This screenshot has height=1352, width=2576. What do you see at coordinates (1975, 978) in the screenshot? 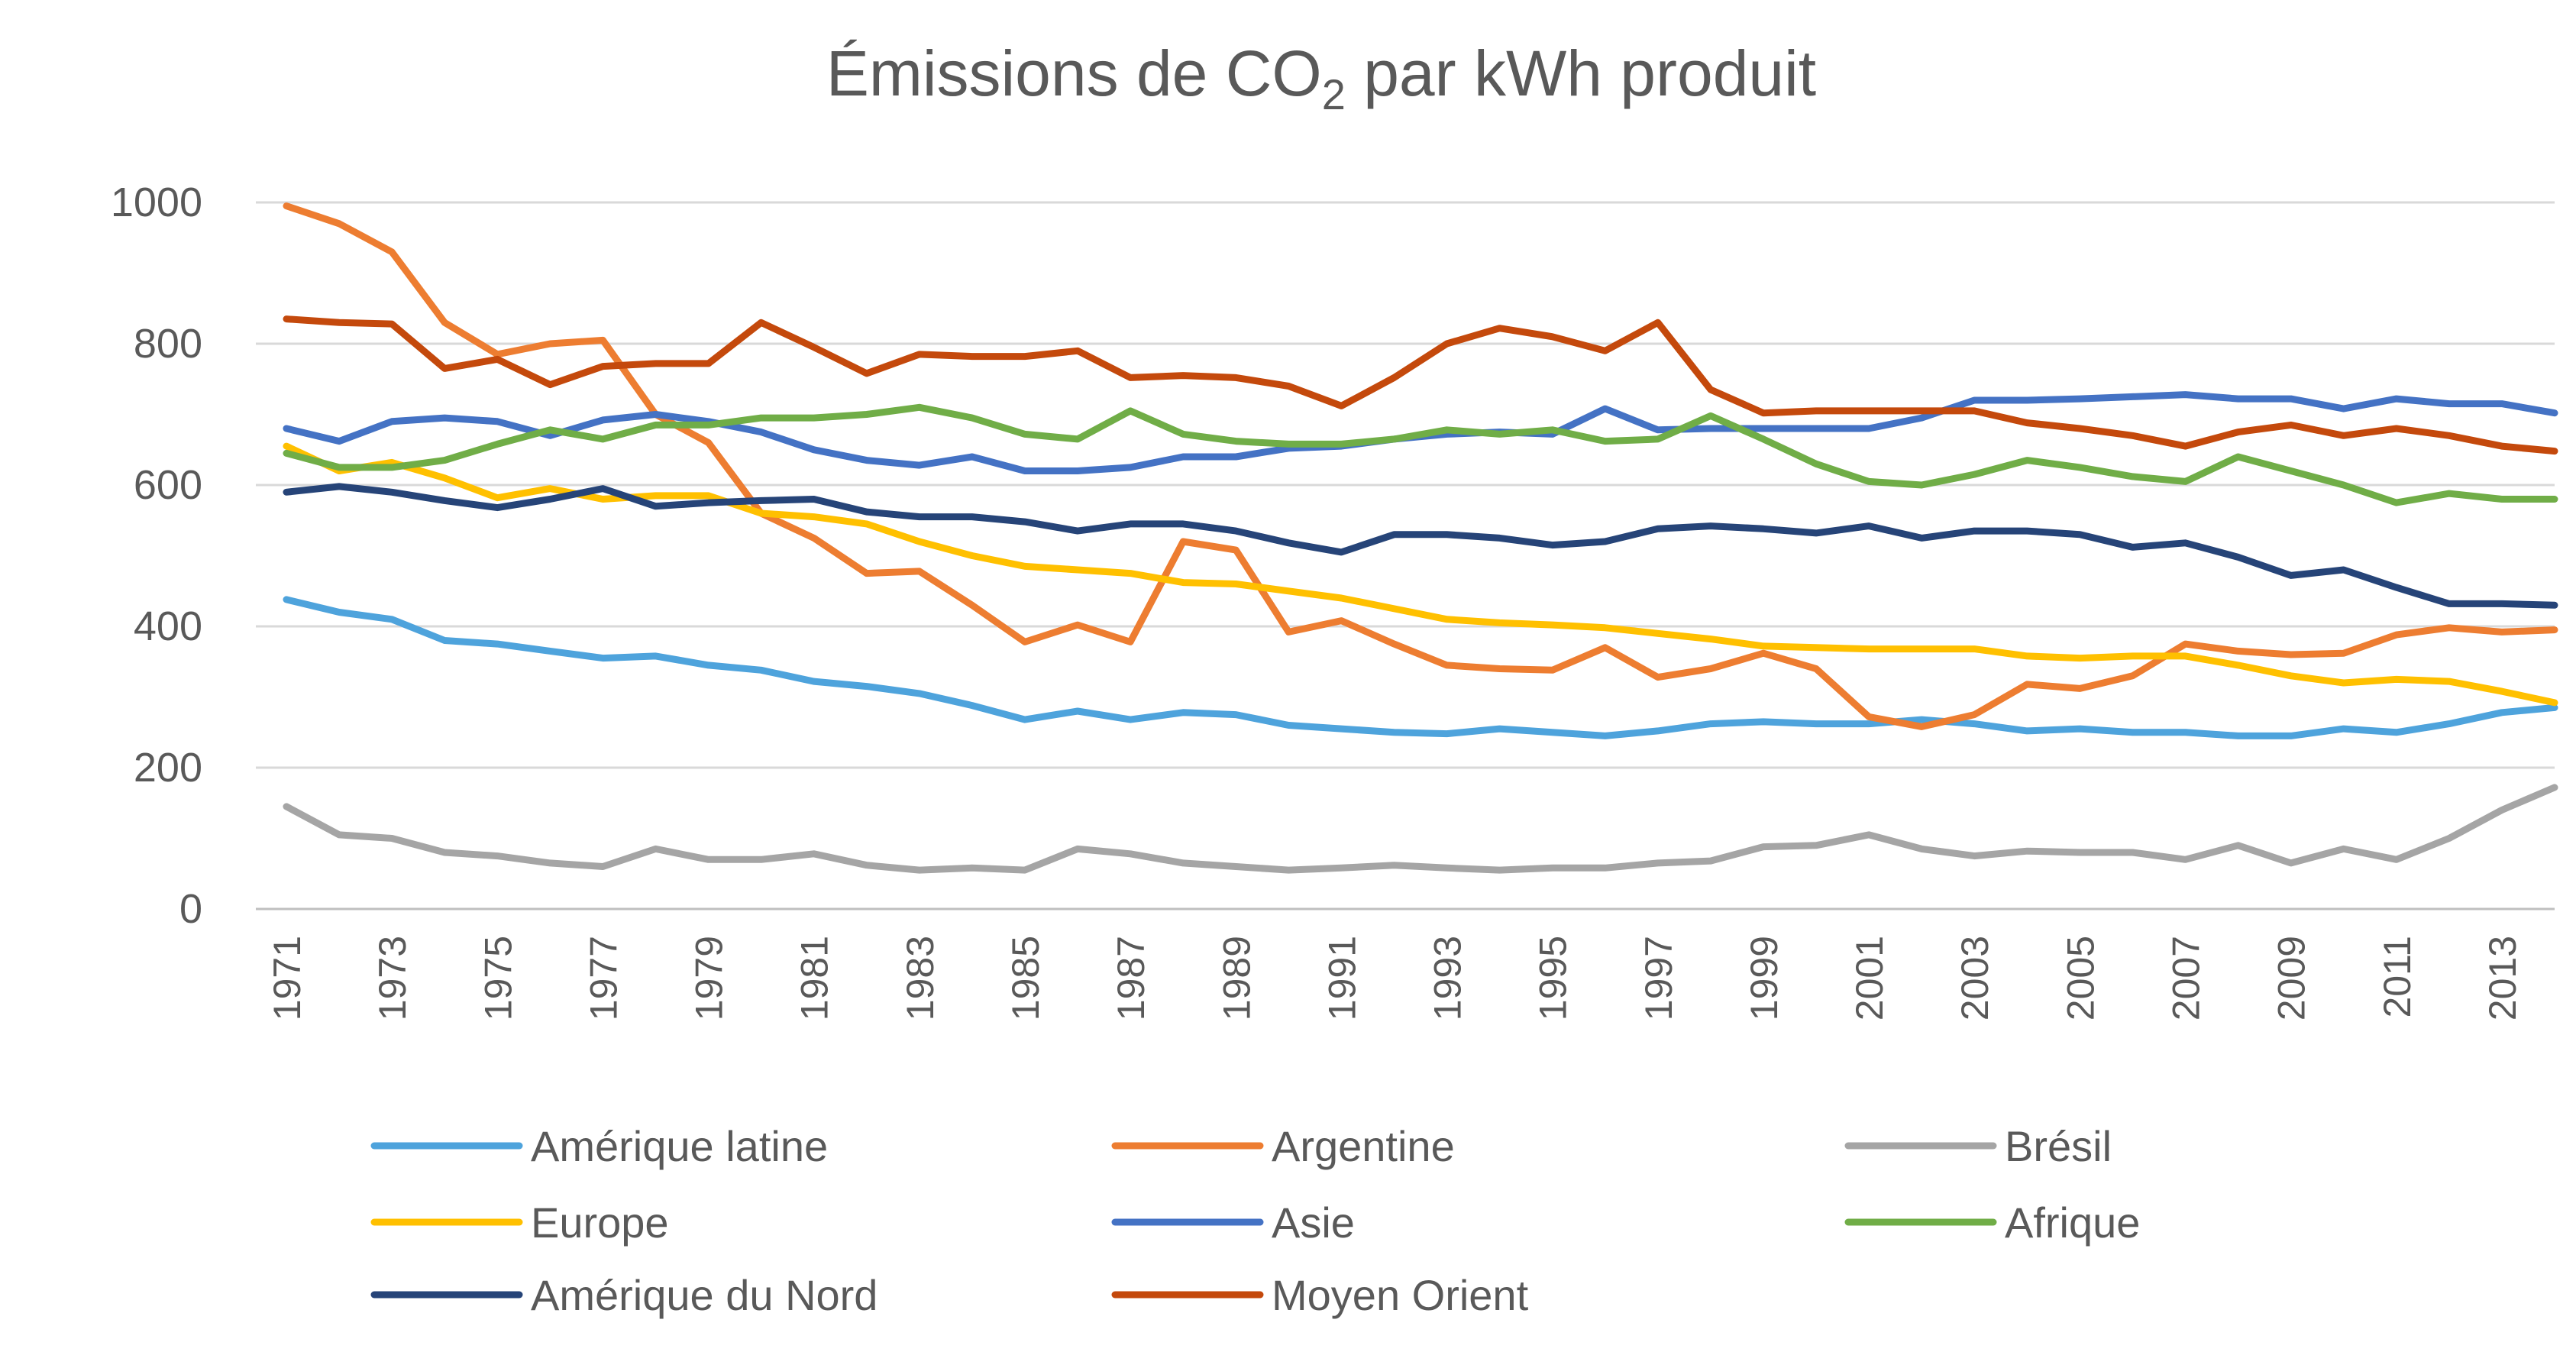
I see `x-tick-label: 2003` at bounding box center [1975, 978].